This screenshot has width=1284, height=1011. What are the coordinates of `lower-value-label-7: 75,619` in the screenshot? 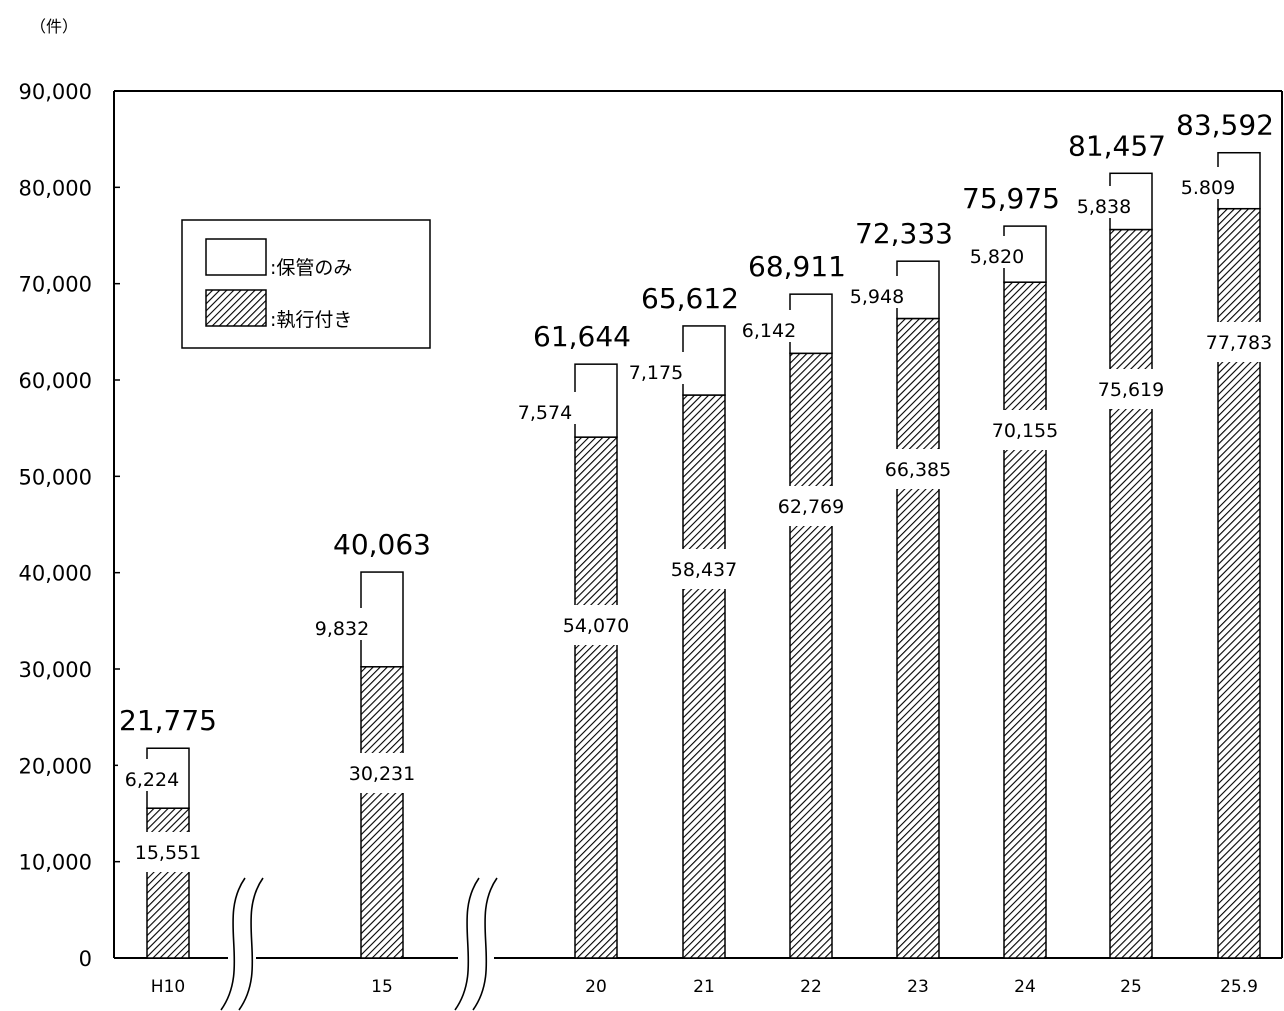 It's located at (1131, 390).